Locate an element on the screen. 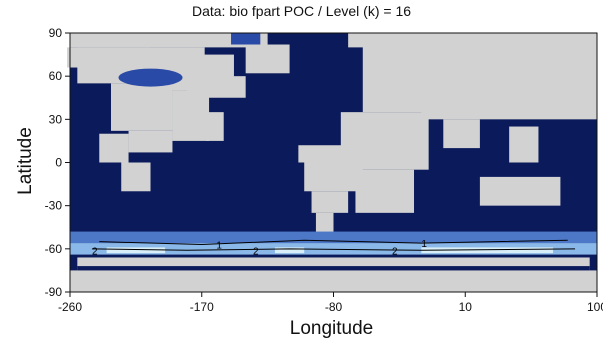  southern-band-low is located at coordinates (333, 237).